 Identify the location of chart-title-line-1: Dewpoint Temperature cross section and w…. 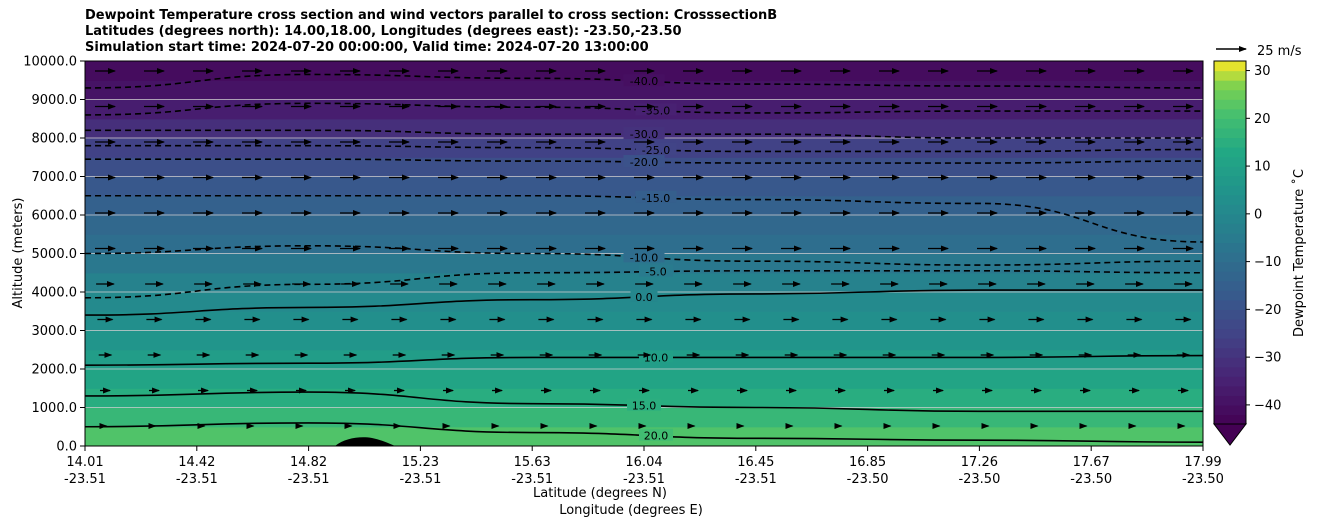
(431, 15).